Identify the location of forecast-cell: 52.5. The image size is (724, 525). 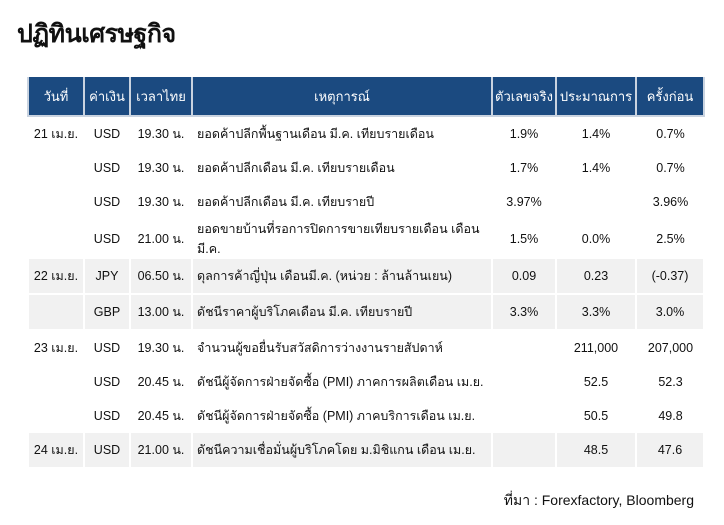
(596, 382).